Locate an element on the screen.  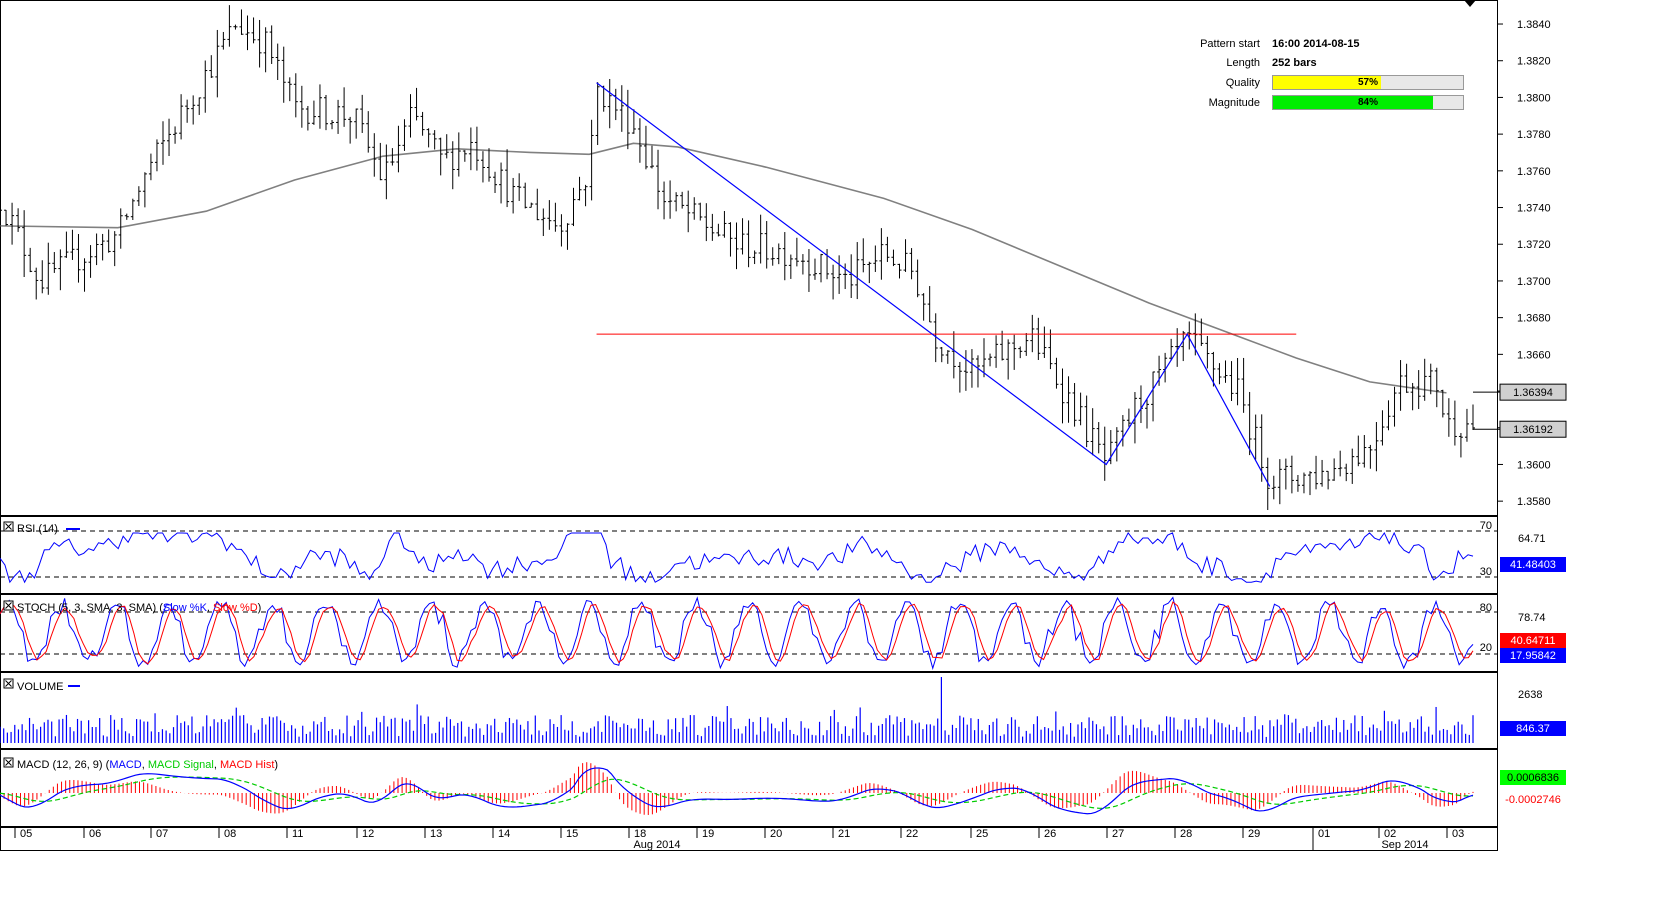
macd-value-box is located at coordinates (1533, 777).